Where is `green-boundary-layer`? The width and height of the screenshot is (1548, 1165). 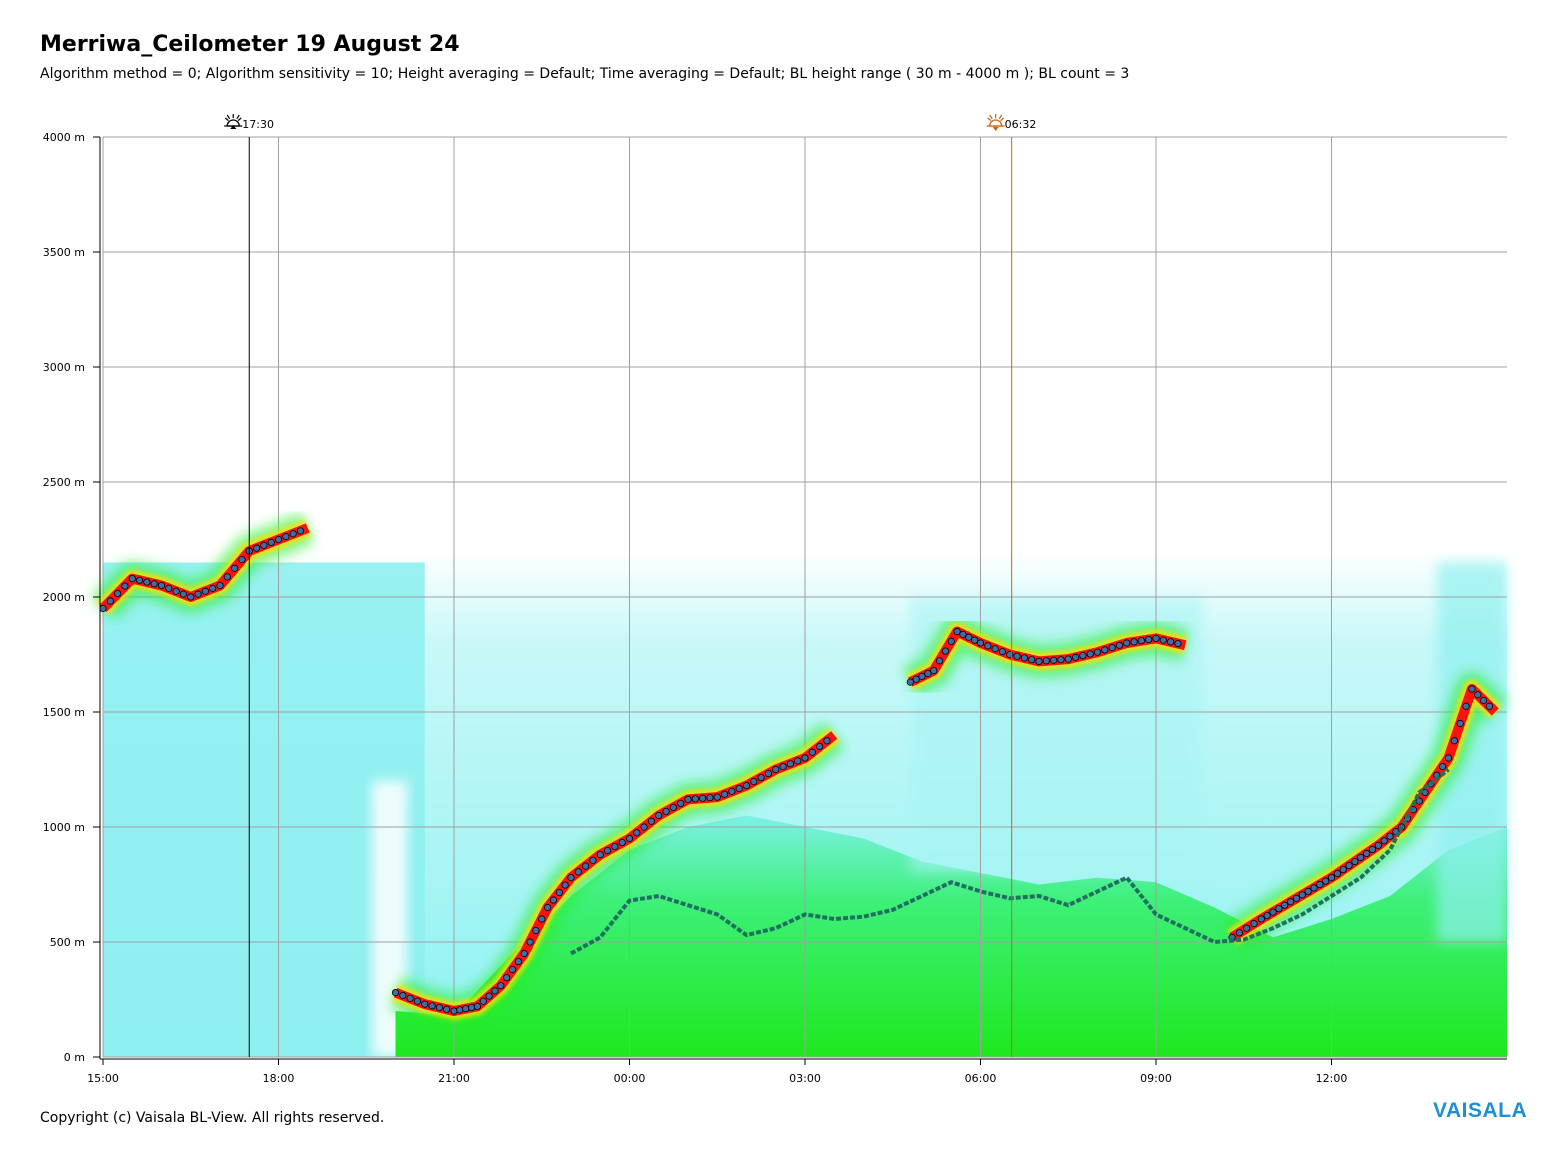
green-boundary-layer is located at coordinates (951, 936).